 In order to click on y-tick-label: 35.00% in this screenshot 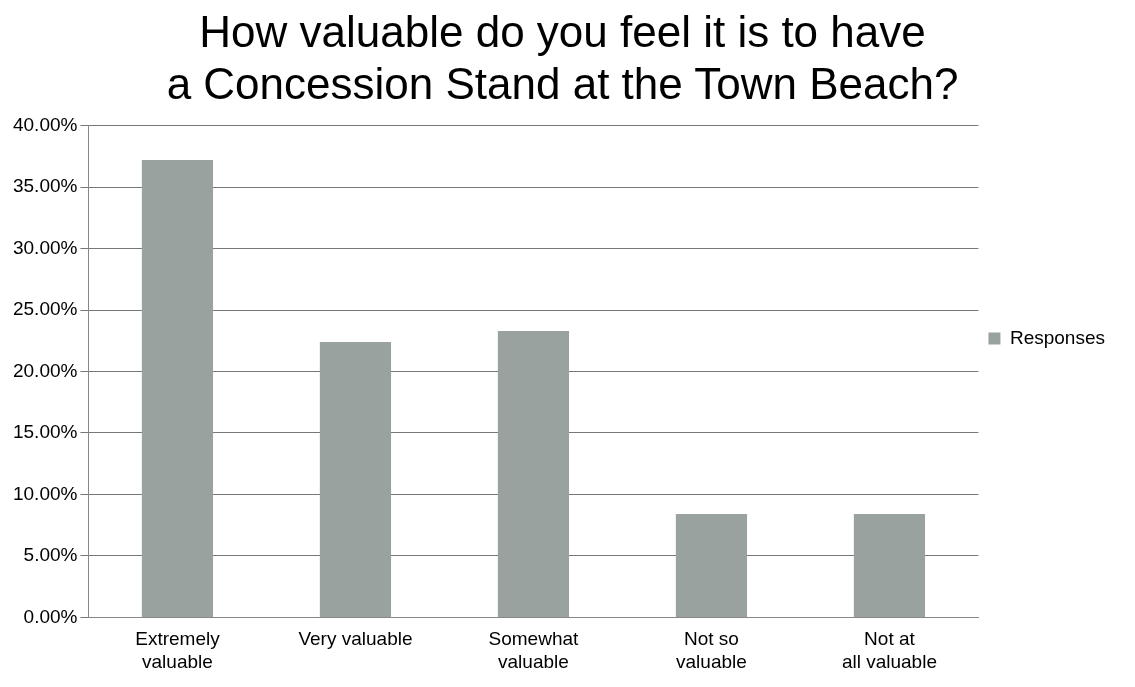, I will do `click(45, 186)`.